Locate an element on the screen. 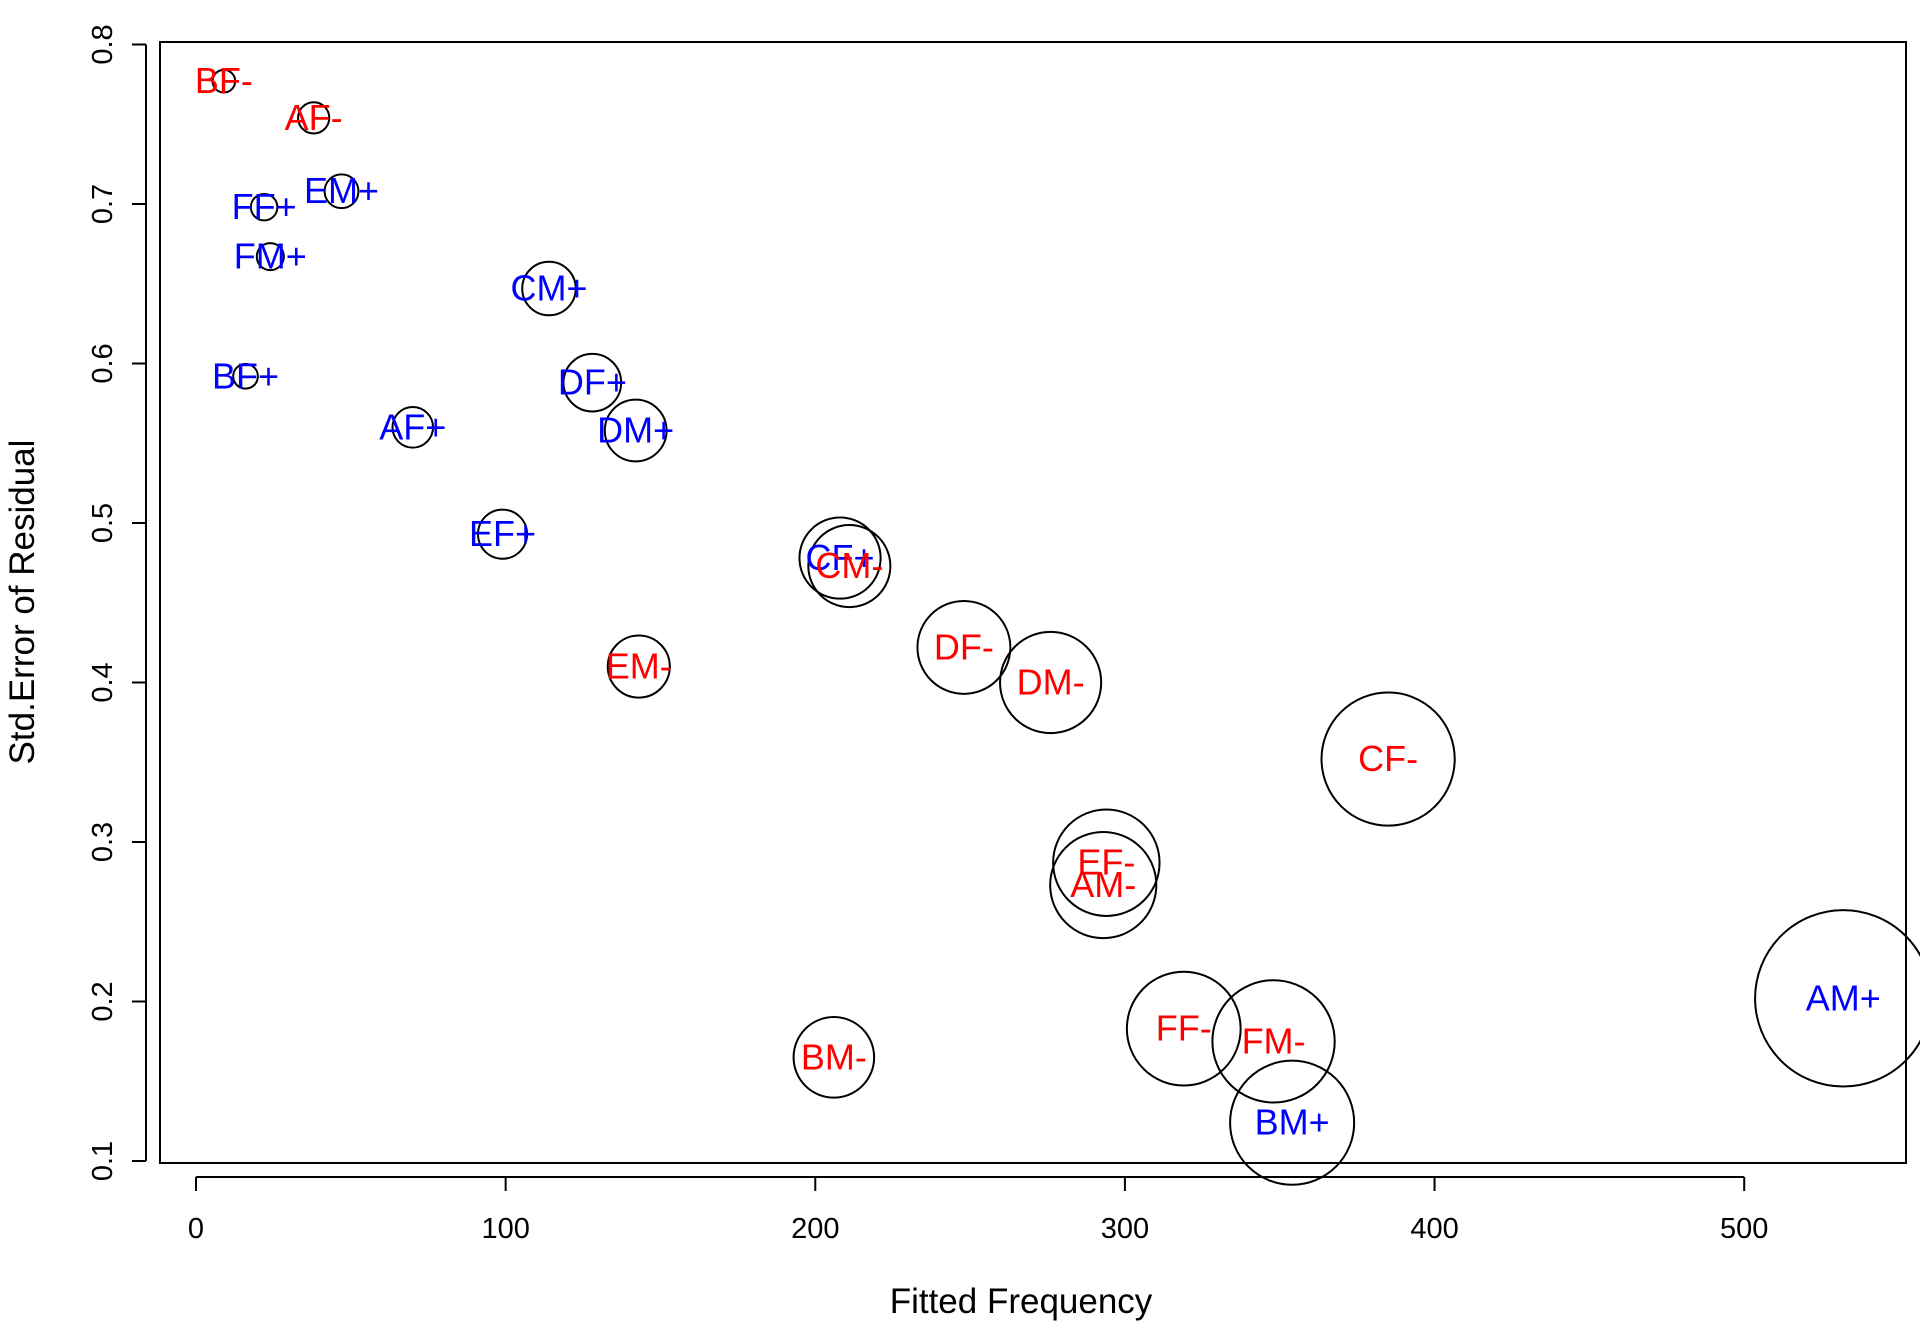 The height and width of the screenshot is (1344, 1920). point-label: AF+ is located at coordinates (412, 426).